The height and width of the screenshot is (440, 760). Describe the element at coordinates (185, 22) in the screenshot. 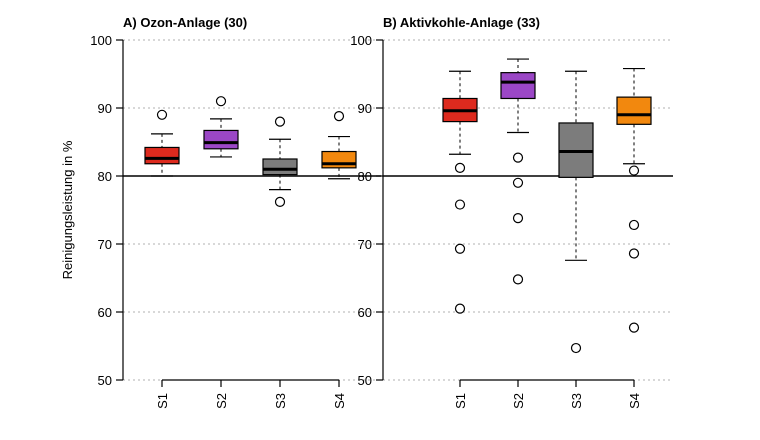

I see `panel-title: A) Ozon-Anlage (30)` at that location.